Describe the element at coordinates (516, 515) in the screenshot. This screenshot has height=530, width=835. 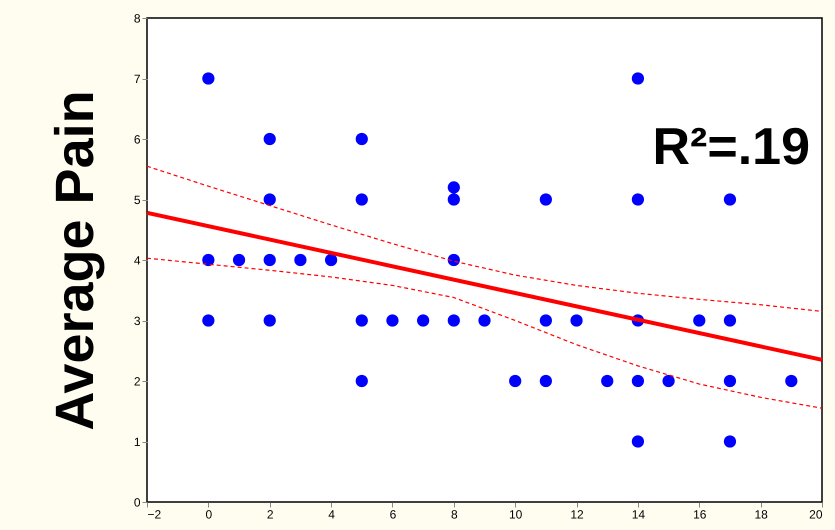
I see `x-tick-label: 10` at that location.